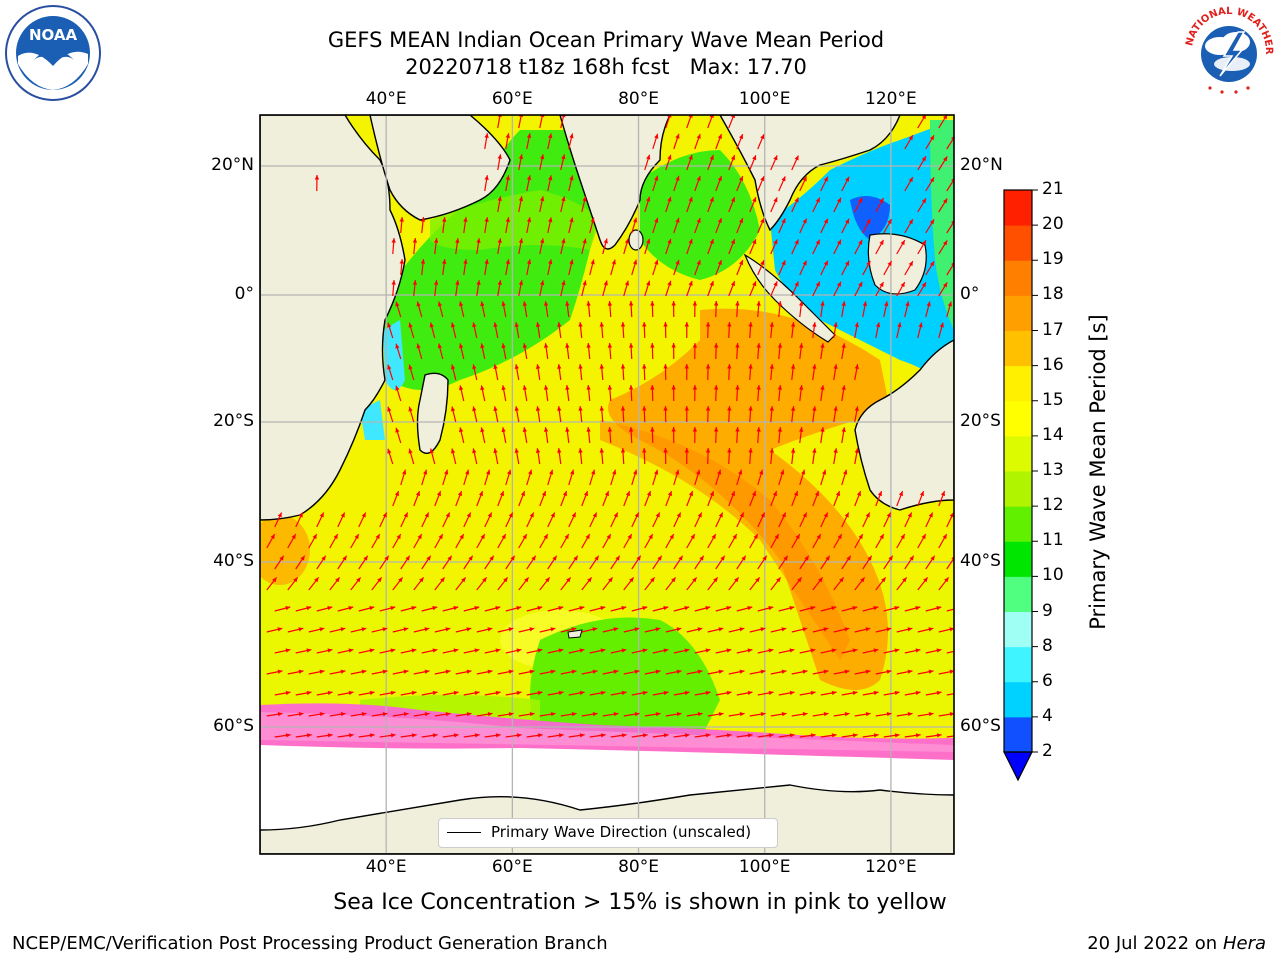 This screenshot has height=960, width=1280. Describe the element at coordinates (981, 165) in the screenshot. I see `right-tick-0: 20°N` at that location.